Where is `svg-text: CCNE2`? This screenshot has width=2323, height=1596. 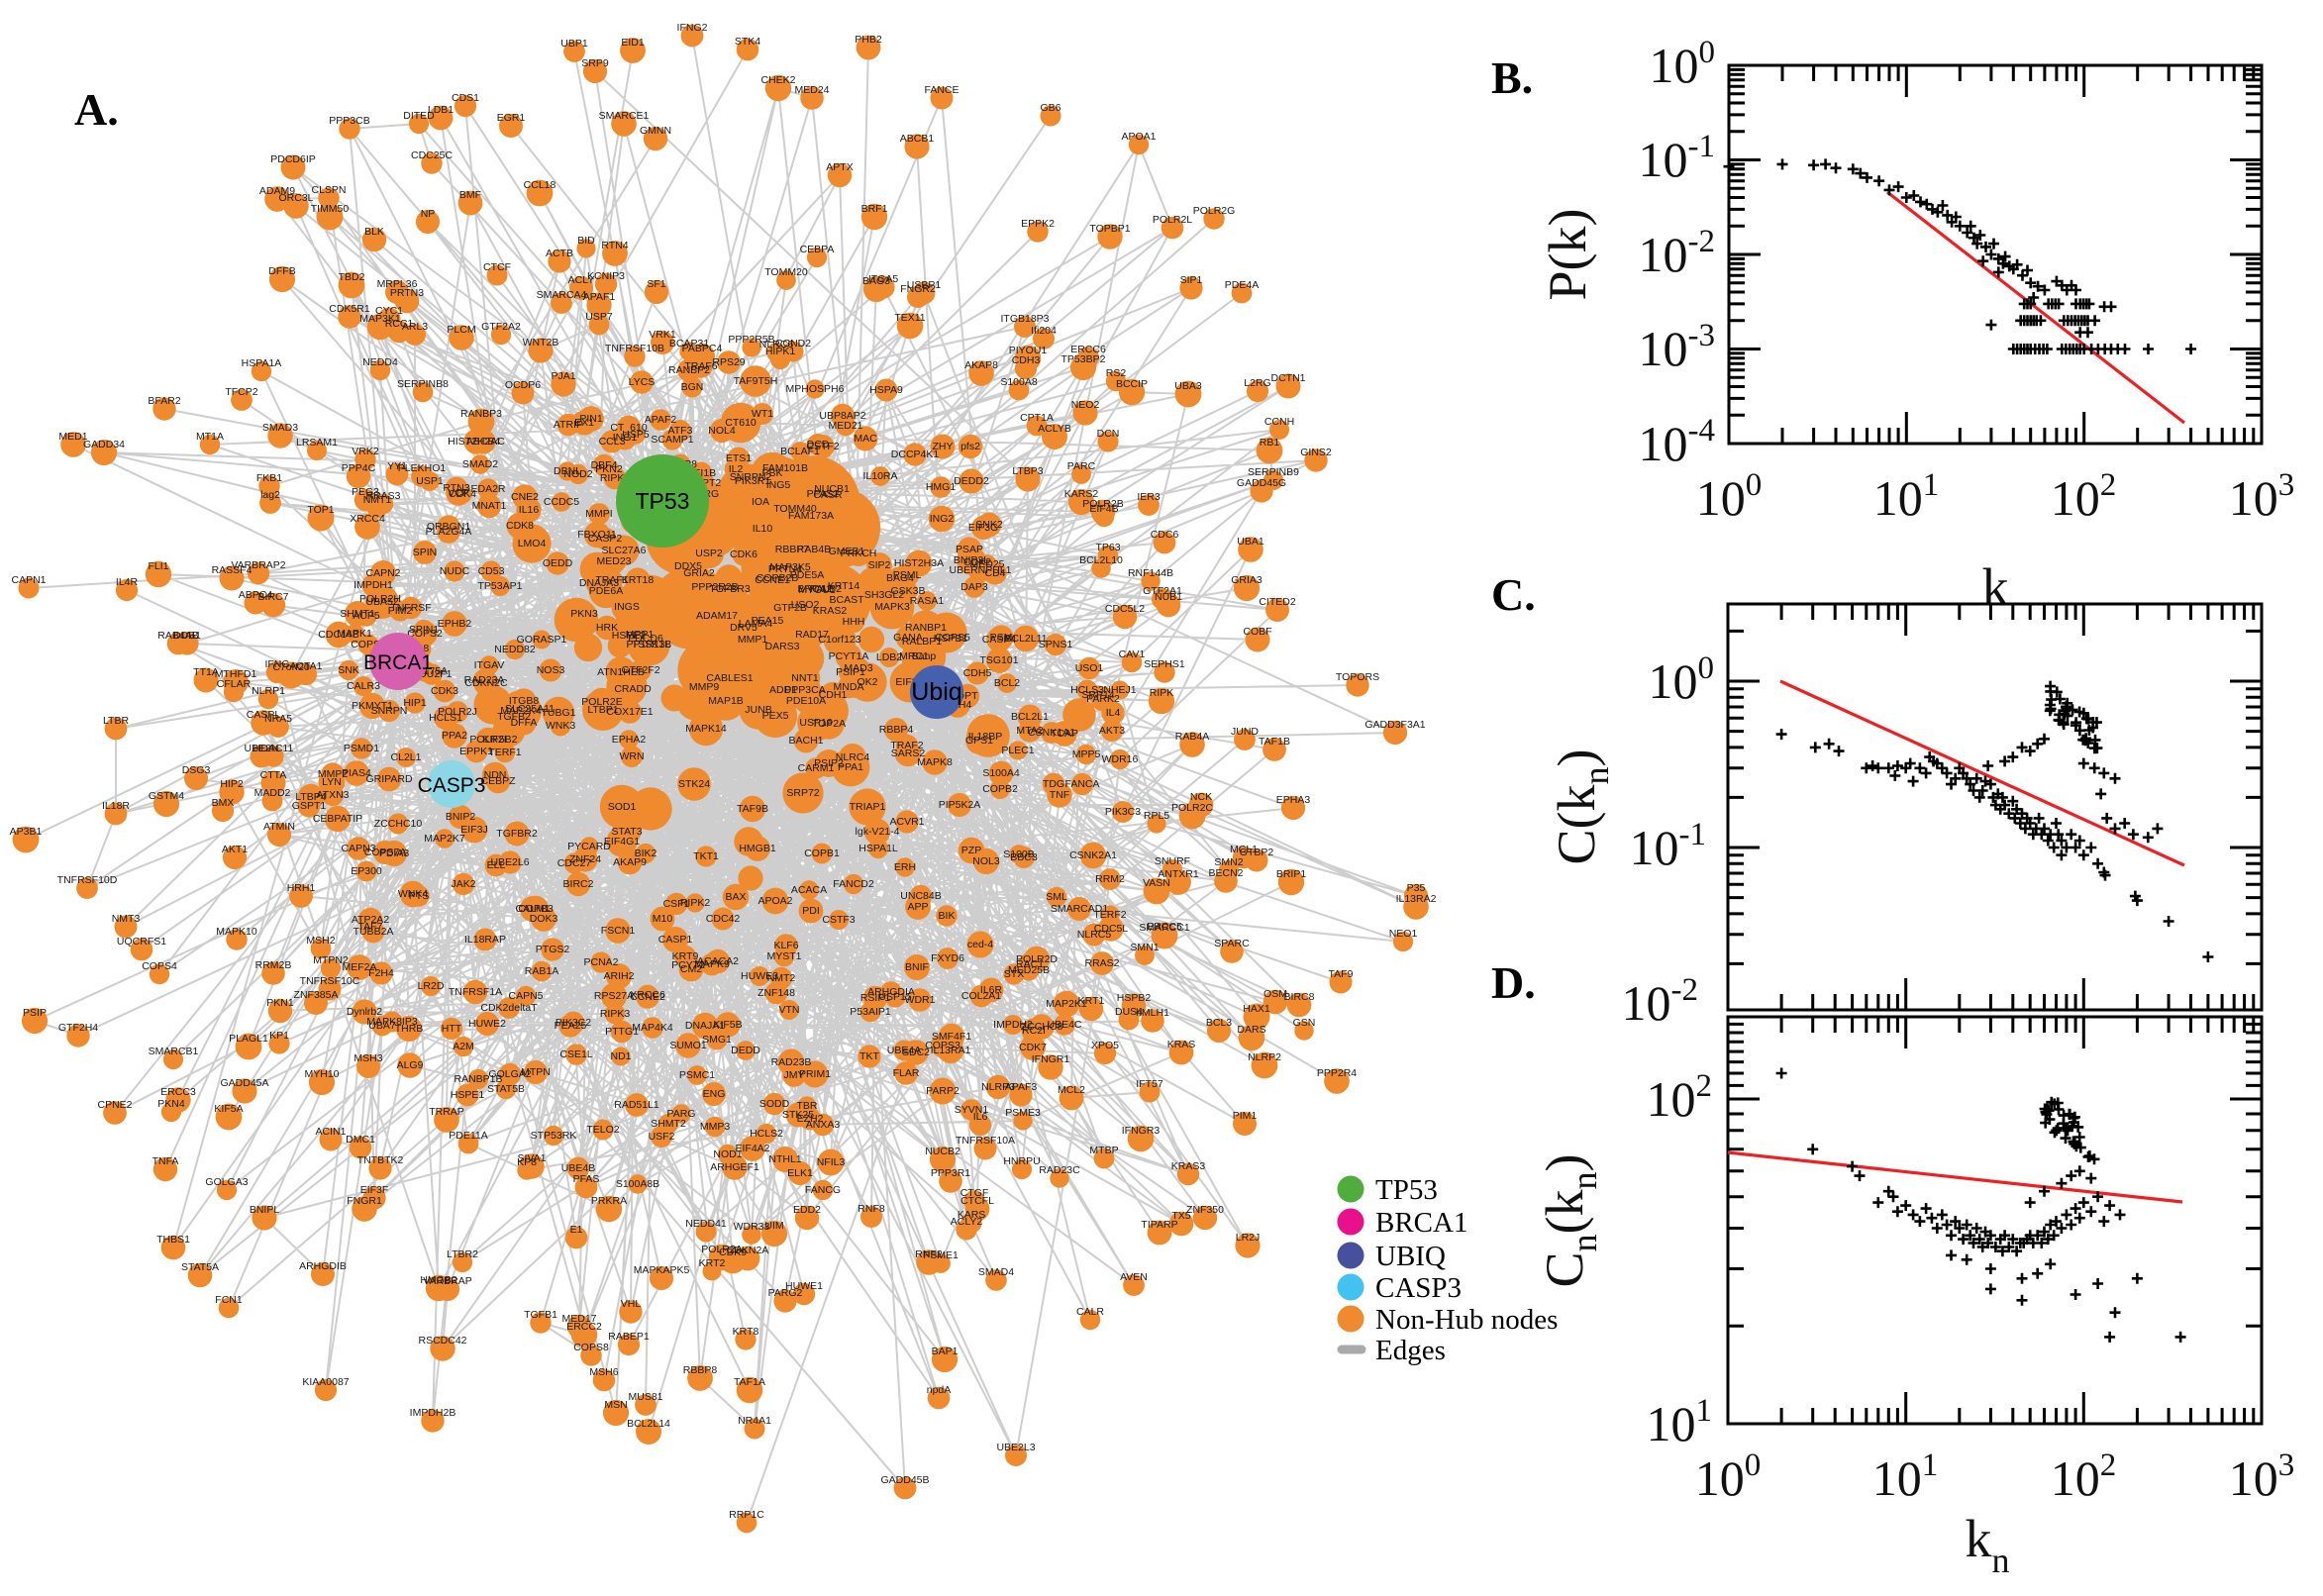 svg-text: CCNE2 is located at coordinates (647, 997).